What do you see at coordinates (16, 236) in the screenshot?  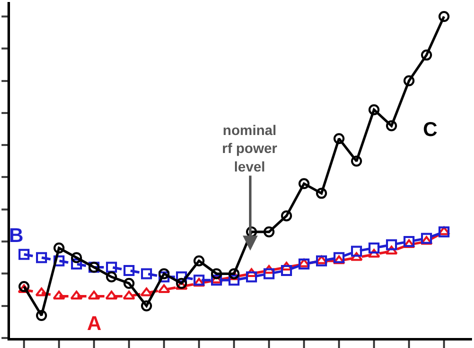 I see `series-label: B` at bounding box center [16, 236].